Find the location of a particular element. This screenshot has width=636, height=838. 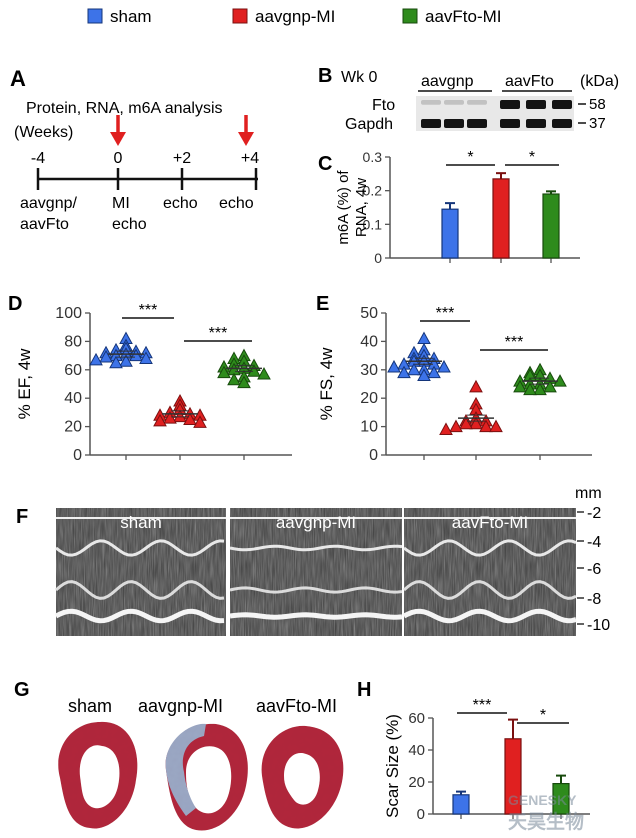

legend-label-sham: sham is located at coordinates (131, 16).